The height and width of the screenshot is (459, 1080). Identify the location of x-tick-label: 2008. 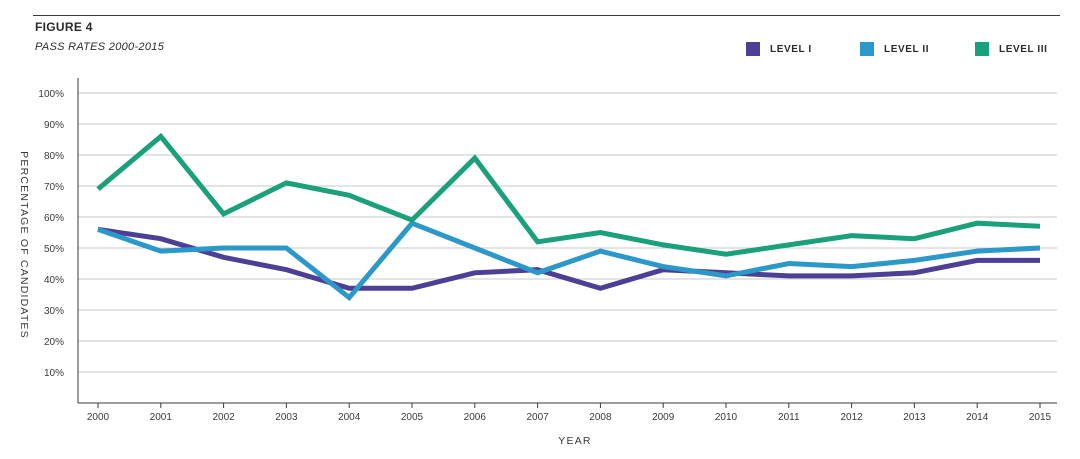
(600, 417).